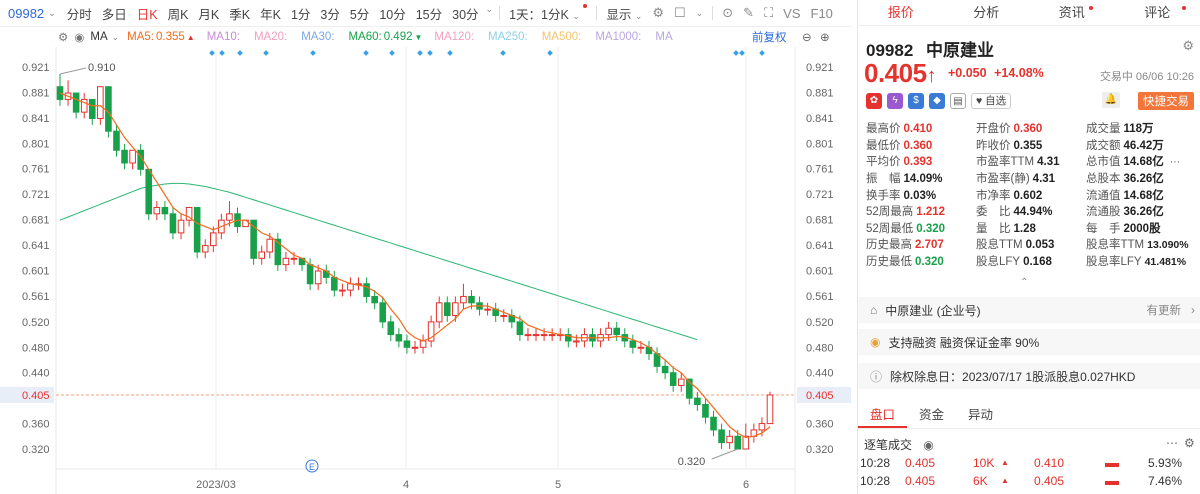 This screenshot has height=494, width=1200. Describe the element at coordinates (1029, 376) in the screenshot. I see `dividend-card: ⓘ 除权除息日：2023/07/17 1股派股息0.027HKD` at that location.